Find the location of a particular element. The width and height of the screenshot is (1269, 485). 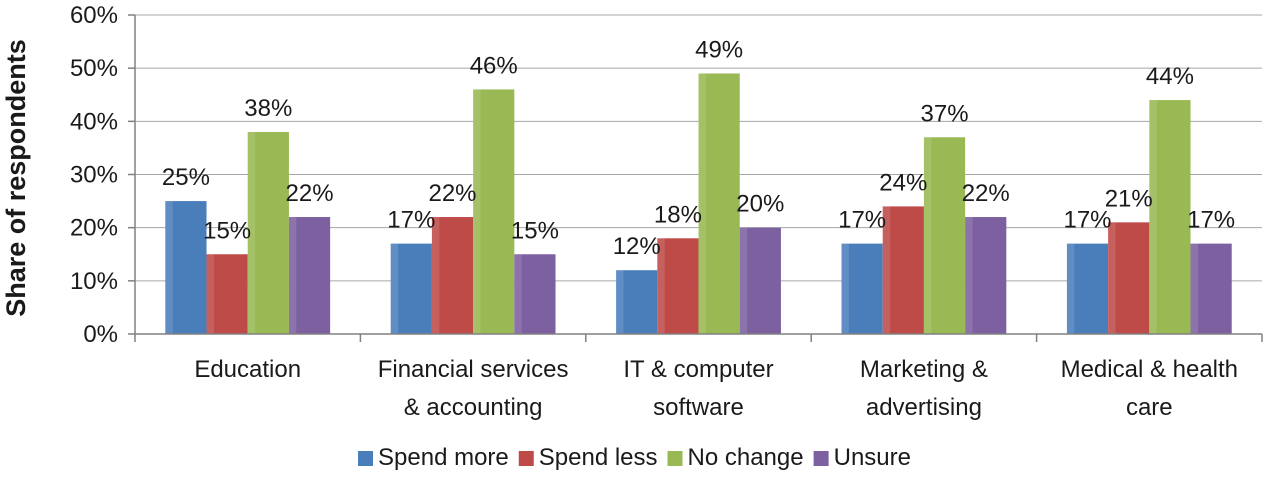

y-tick-label: 50% is located at coordinates (94, 68).